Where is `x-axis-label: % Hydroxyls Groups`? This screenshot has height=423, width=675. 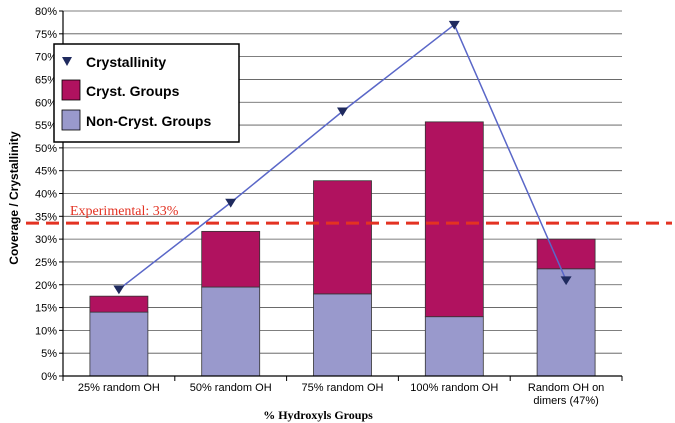
x-axis-label: % Hydroxyls Groups is located at coordinates (318, 415).